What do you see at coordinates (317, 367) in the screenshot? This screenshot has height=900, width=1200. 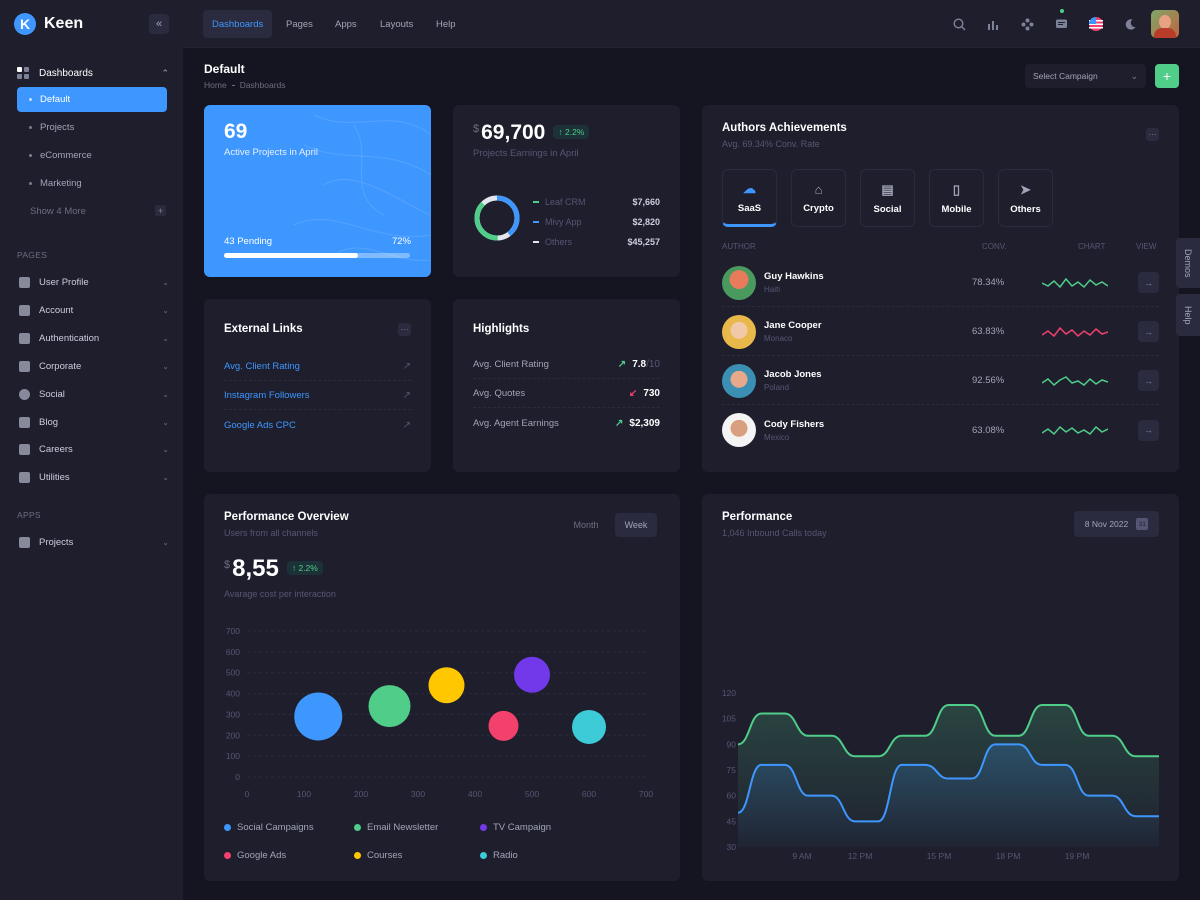 I see `external-link: Avg. Client Rating ↗` at bounding box center [317, 367].